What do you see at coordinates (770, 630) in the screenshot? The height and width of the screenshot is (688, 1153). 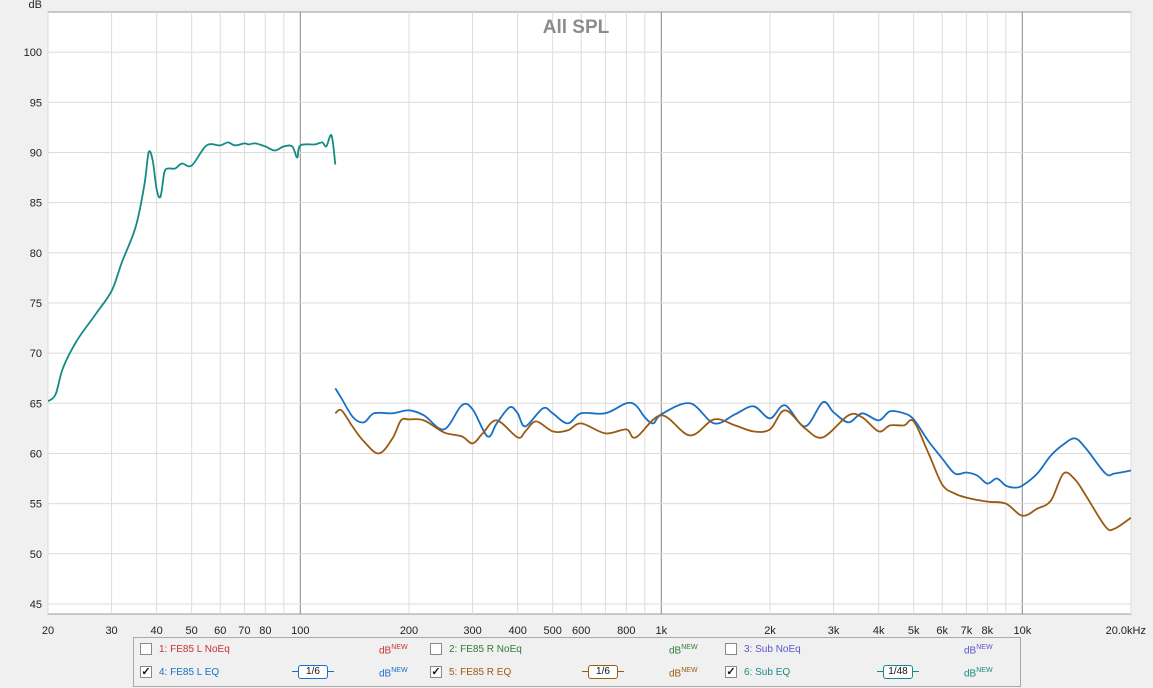 I see `x-tick-label: 2k` at bounding box center [770, 630].